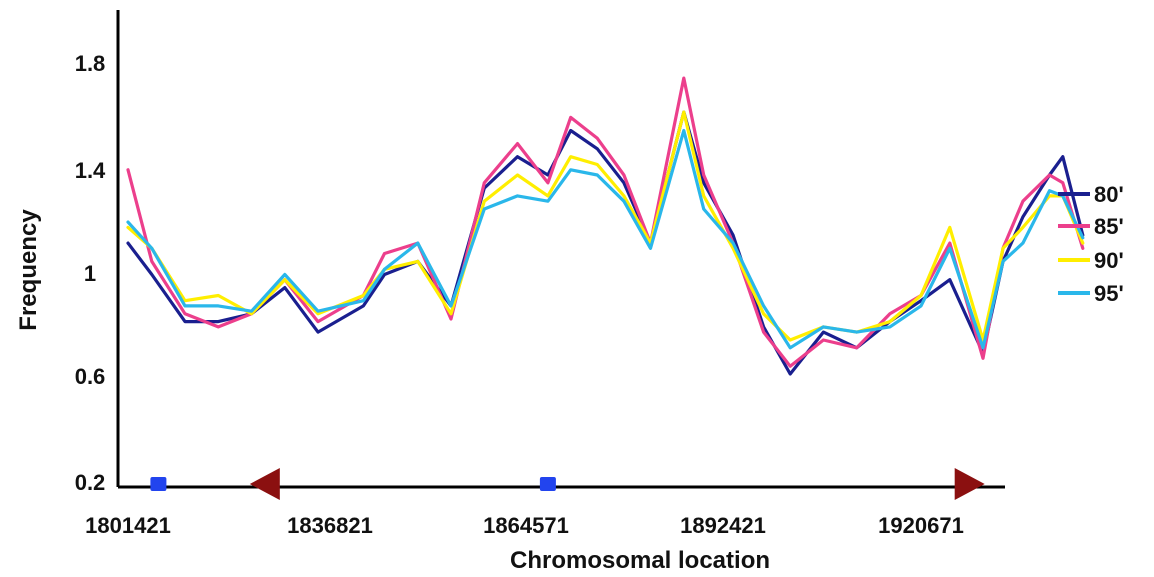 This screenshot has width=1154, height=577. What do you see at coordinates (921, 525) in the screenshot?
I see `x-tick-label: 1920671` at bounding box center [921, 525].